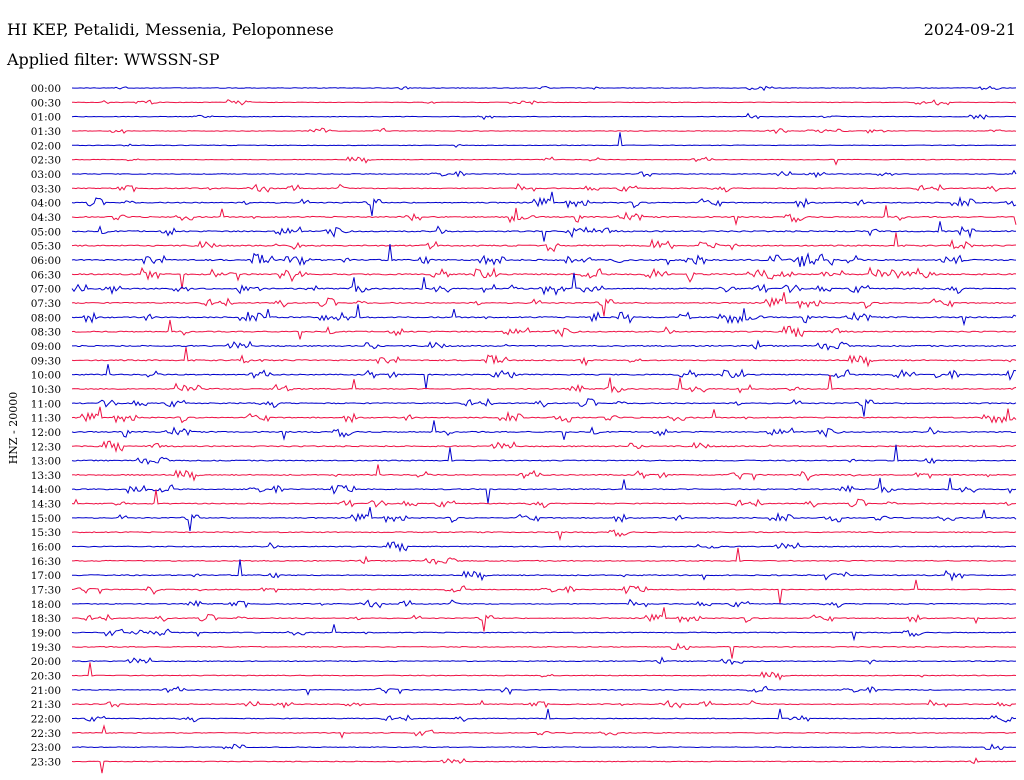 The image size is (1024, 780). I want to click on row-label-1500: 15:00, so click(46, 519).